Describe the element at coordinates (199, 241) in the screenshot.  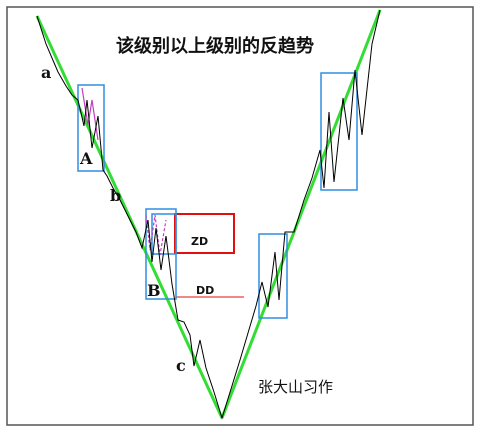
I see `label-zd: ZD` at that location.